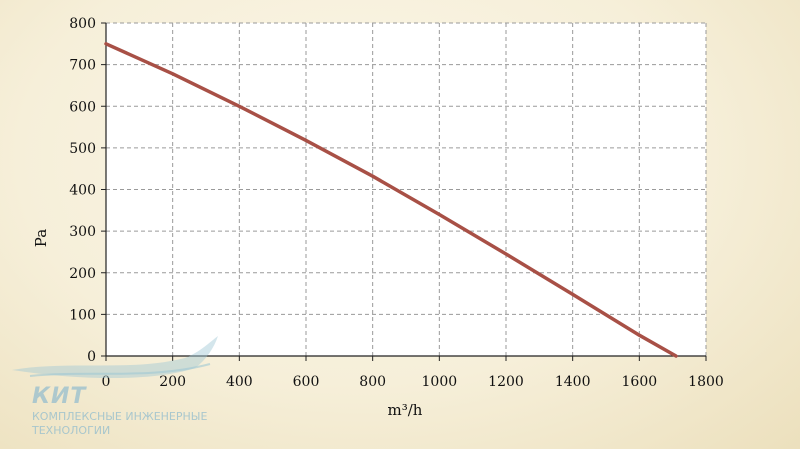 The width and height of the screenshot is (800, 449). I want to click on y-tick-label: 100, so click(82, 315).